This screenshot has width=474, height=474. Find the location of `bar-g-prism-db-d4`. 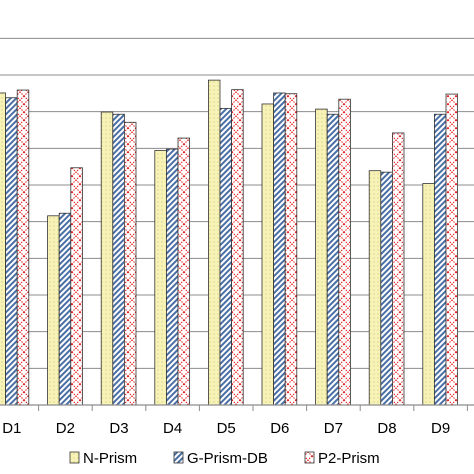

bar-g-prism-db-d4 is located at coordinates (172, 277).